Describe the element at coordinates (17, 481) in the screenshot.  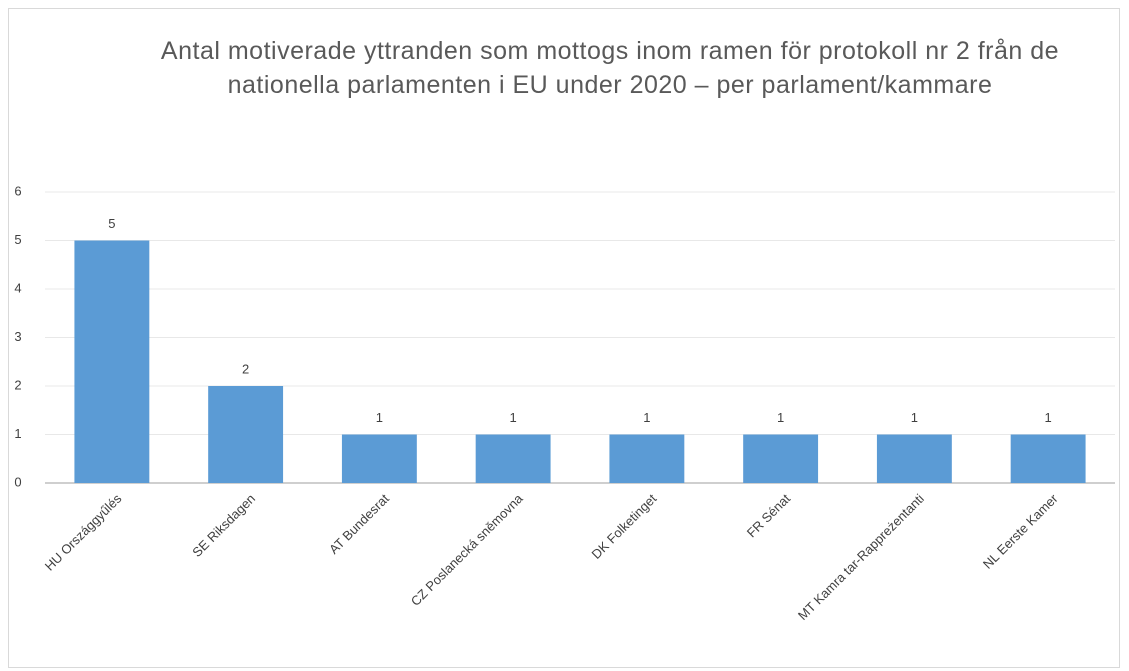
I see `y-tick-label: 0` at that location.